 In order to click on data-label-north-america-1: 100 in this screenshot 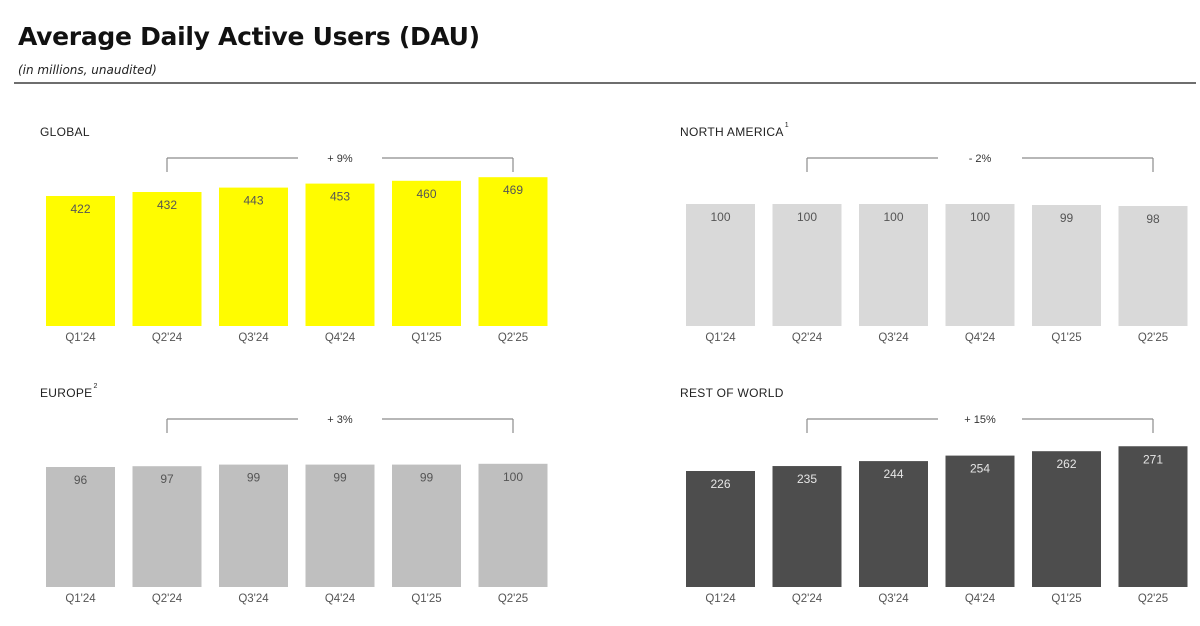, I will do `click(720, 217)`.